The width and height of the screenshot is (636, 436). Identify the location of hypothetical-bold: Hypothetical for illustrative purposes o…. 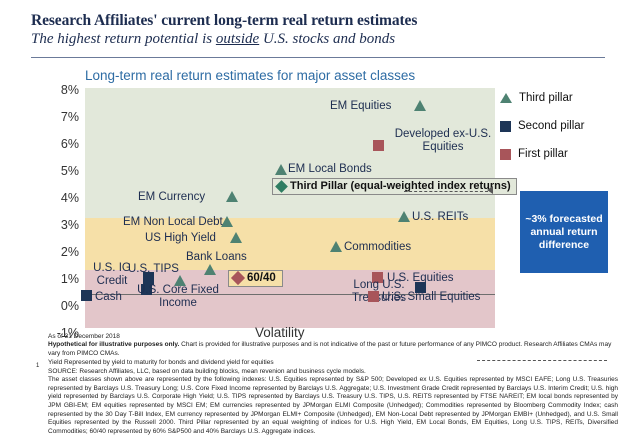
(114, 344).